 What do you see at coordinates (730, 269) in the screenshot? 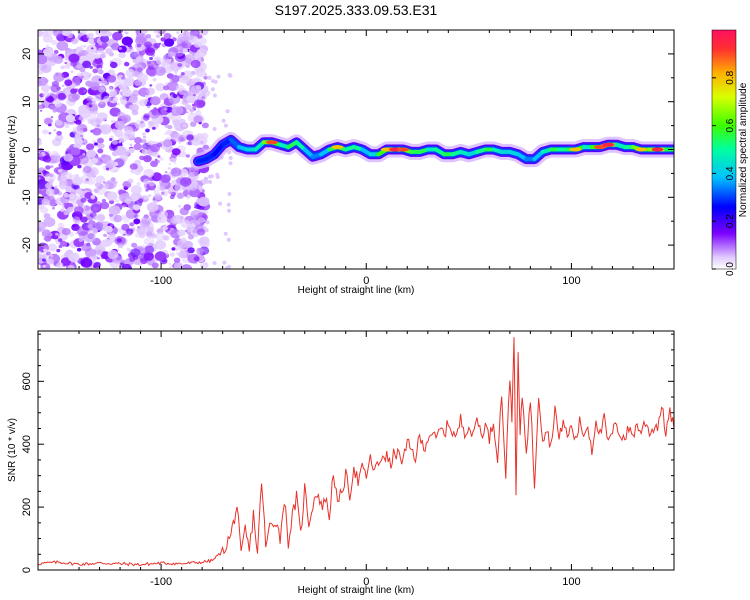
I see `colorbar-tick-label: 0.0` at bounding box center [730, 269].